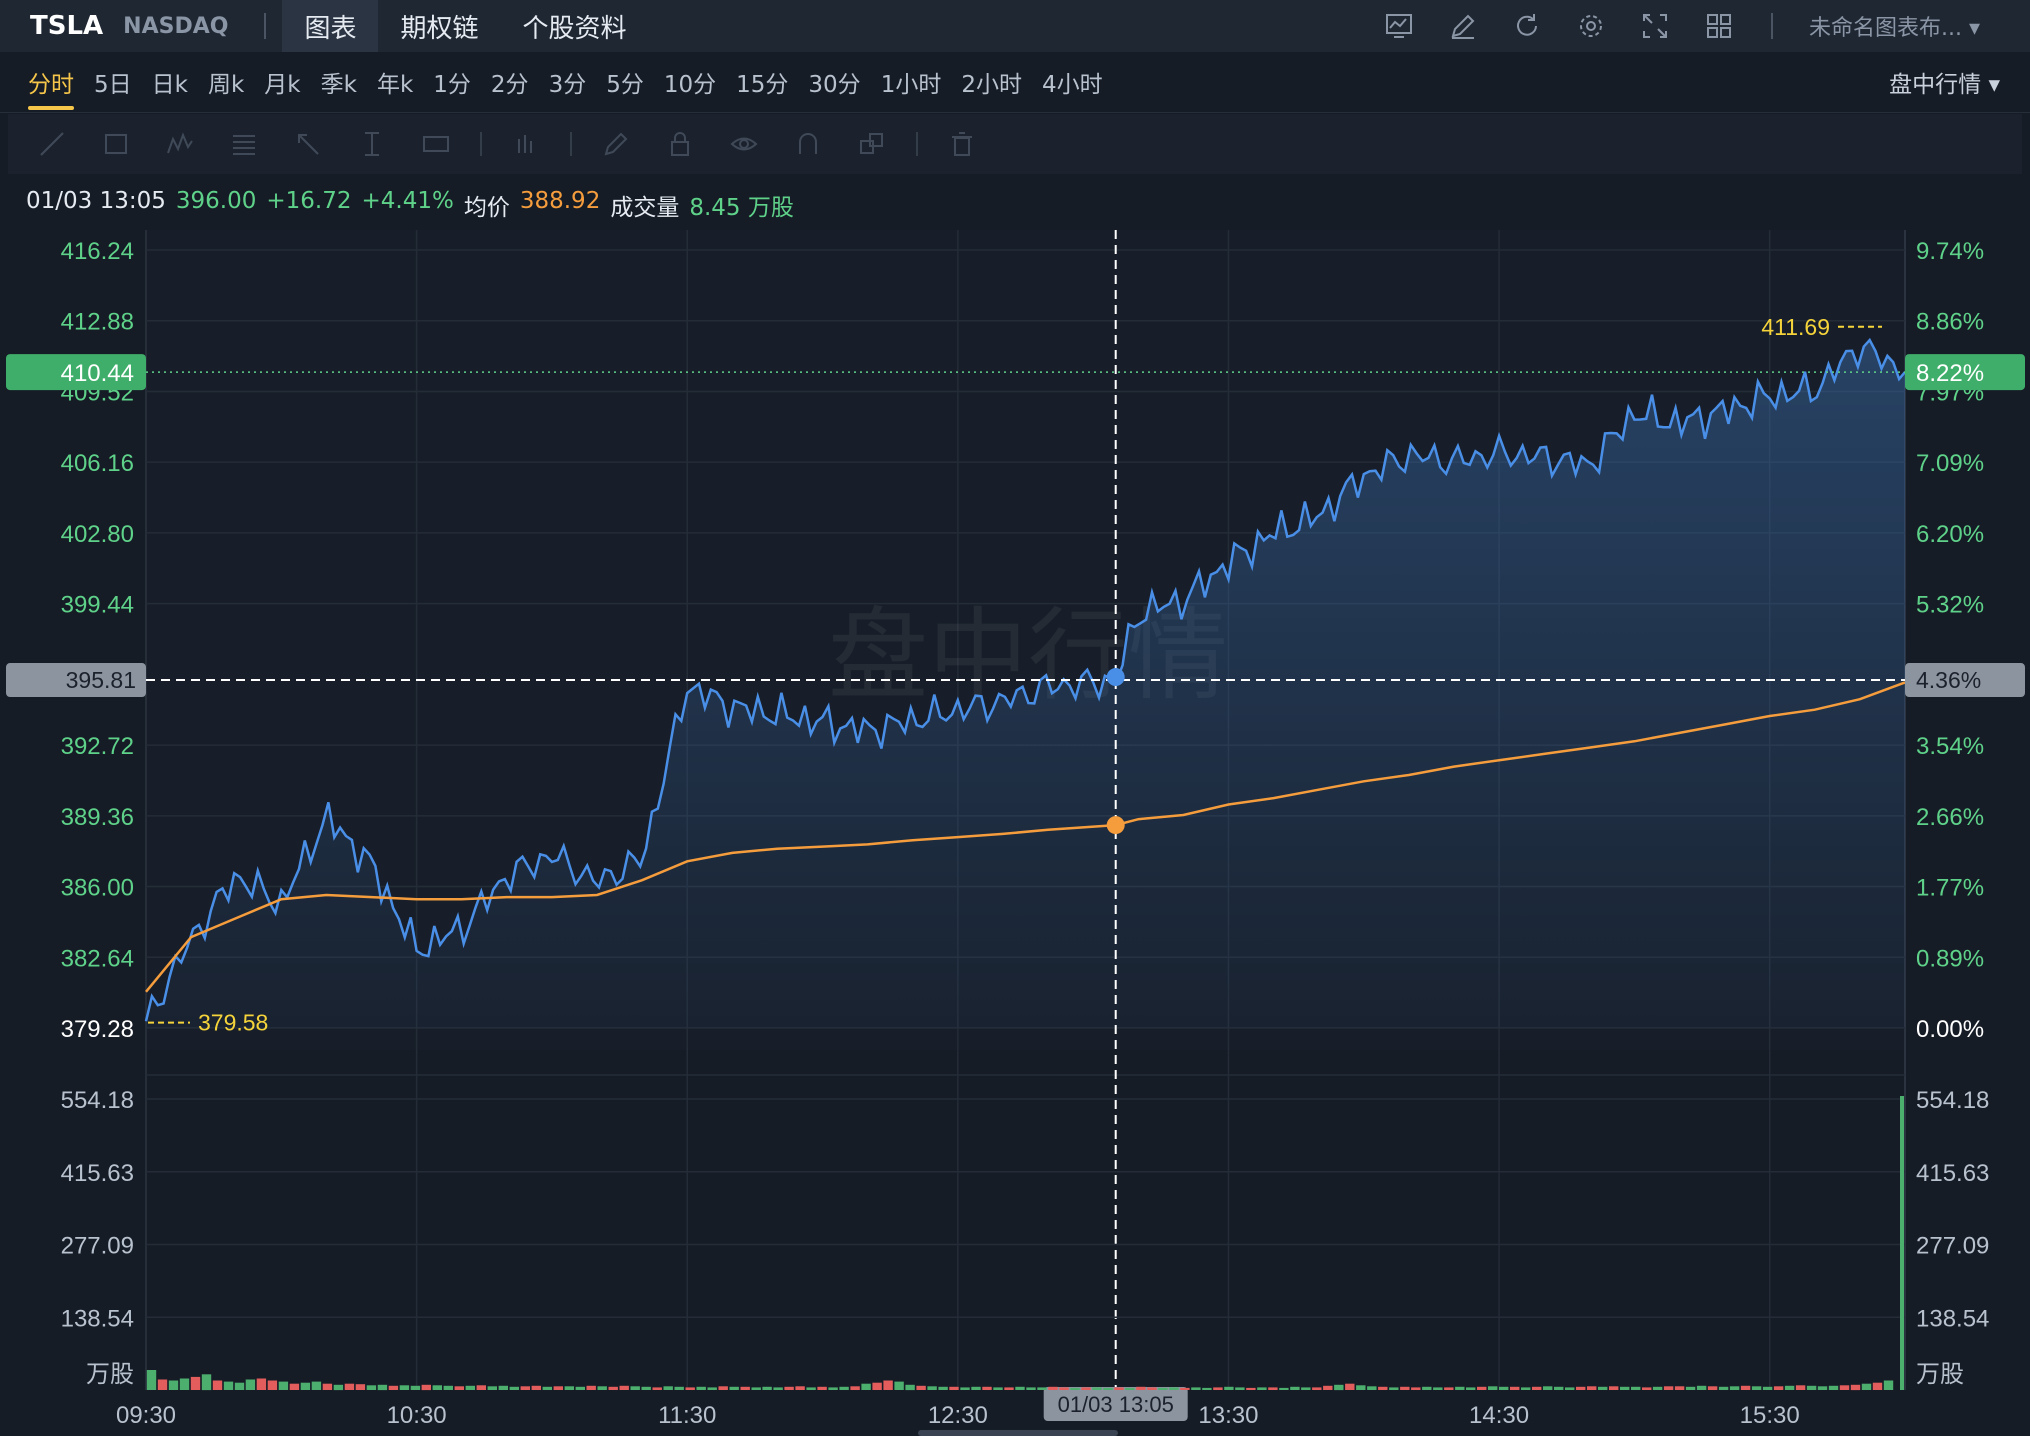 This screenshot has width=2030, height=1436. I want to click on chart-layout-name: 未命名图表布... ▾, so click(1894, 28).